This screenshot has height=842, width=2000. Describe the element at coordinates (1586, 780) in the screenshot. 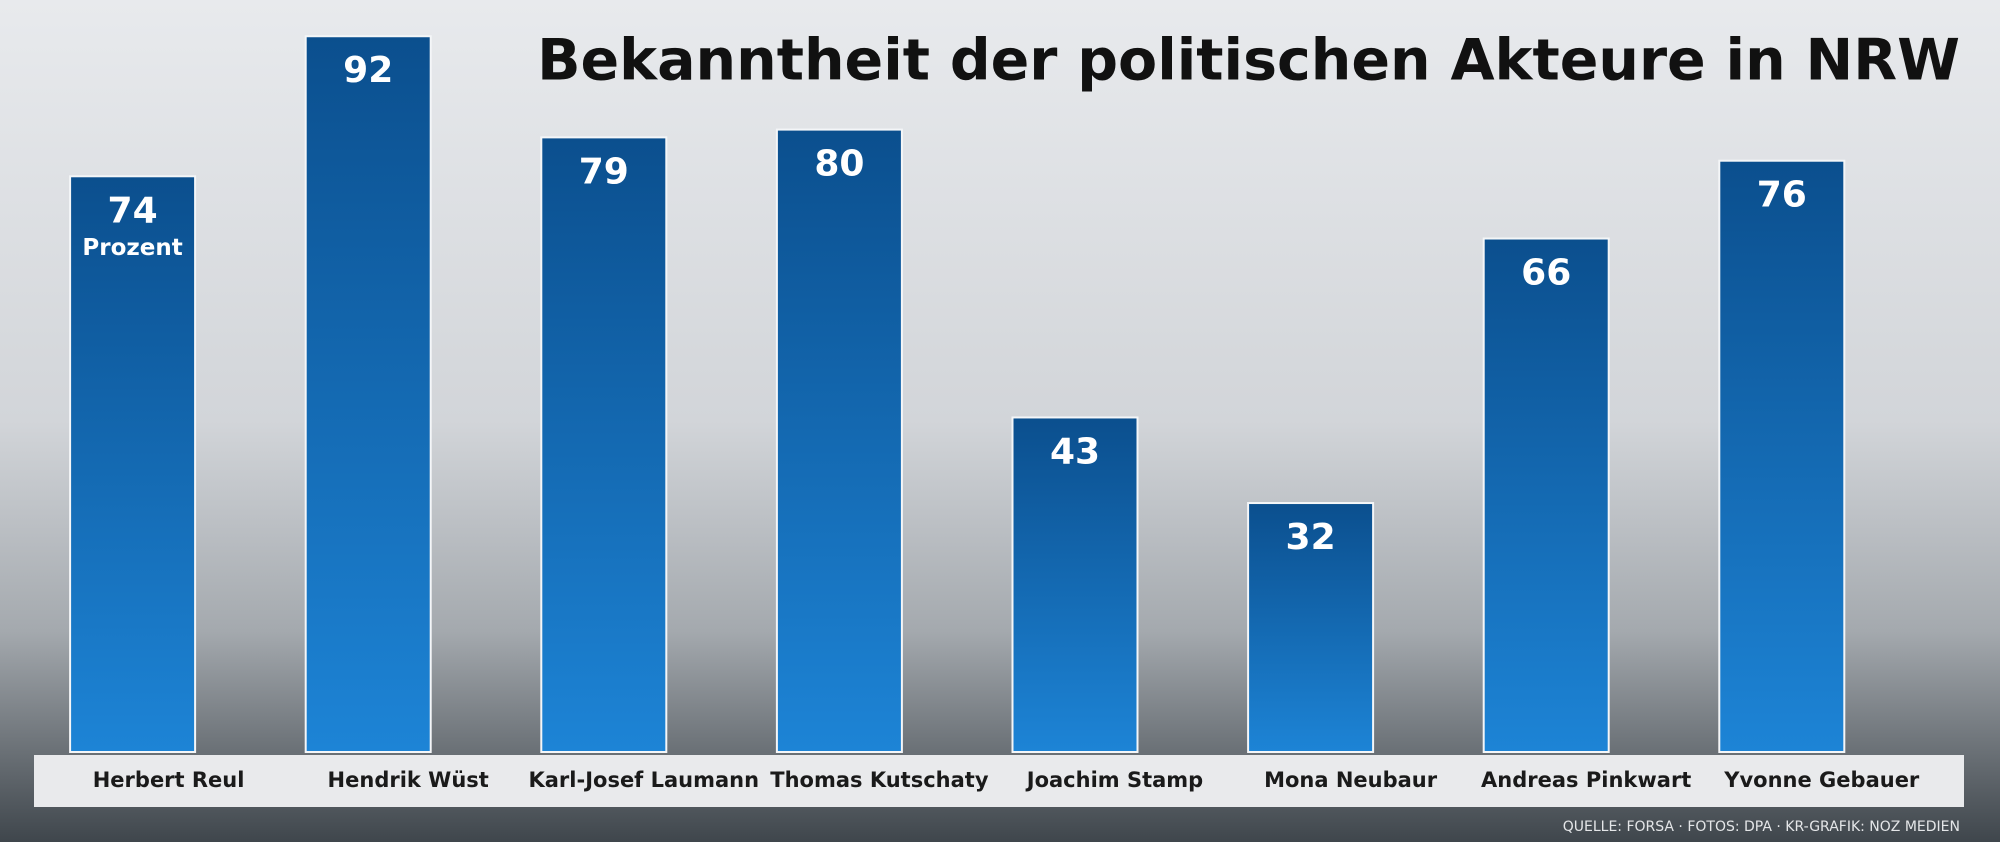

I see `x-tick-label: Andreas Pinkwart` at that location.